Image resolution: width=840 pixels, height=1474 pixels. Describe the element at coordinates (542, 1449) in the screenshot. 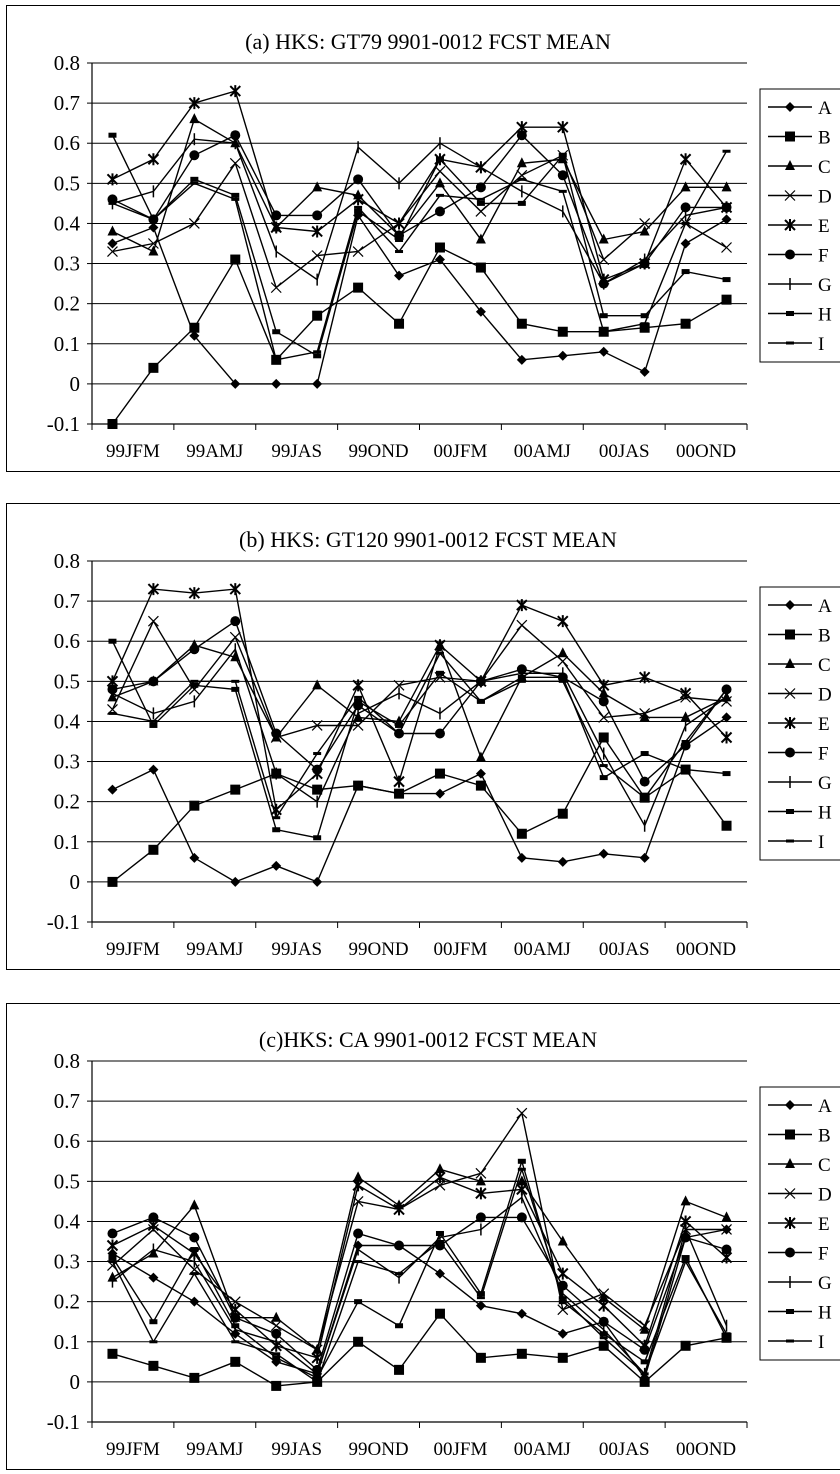

I see `chart-c-xtick-label: 00AMJ` at that location.